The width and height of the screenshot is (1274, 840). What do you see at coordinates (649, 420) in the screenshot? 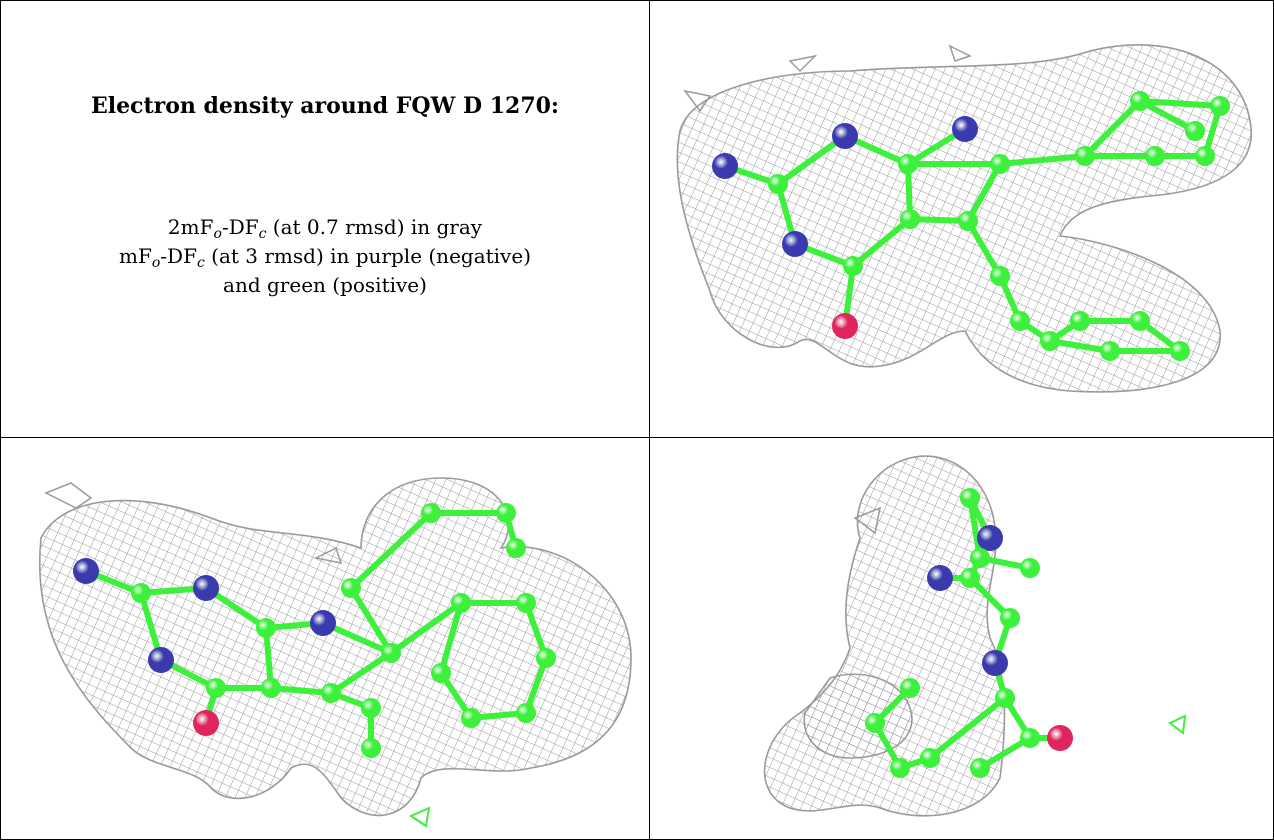
I see `column-divider` at bounding box center [649, 420].